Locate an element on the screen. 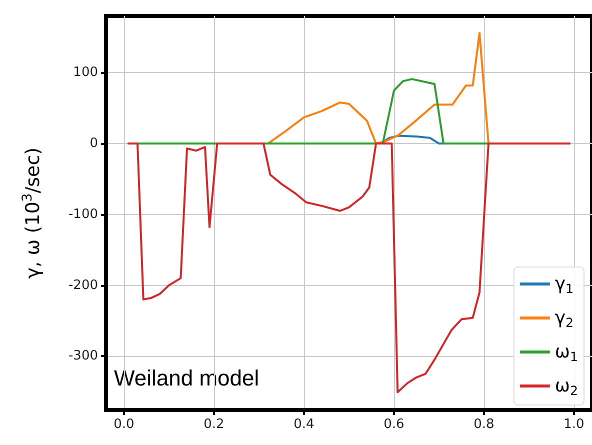  x-tick-label: 0.0 is located at coordinates (124, 424).